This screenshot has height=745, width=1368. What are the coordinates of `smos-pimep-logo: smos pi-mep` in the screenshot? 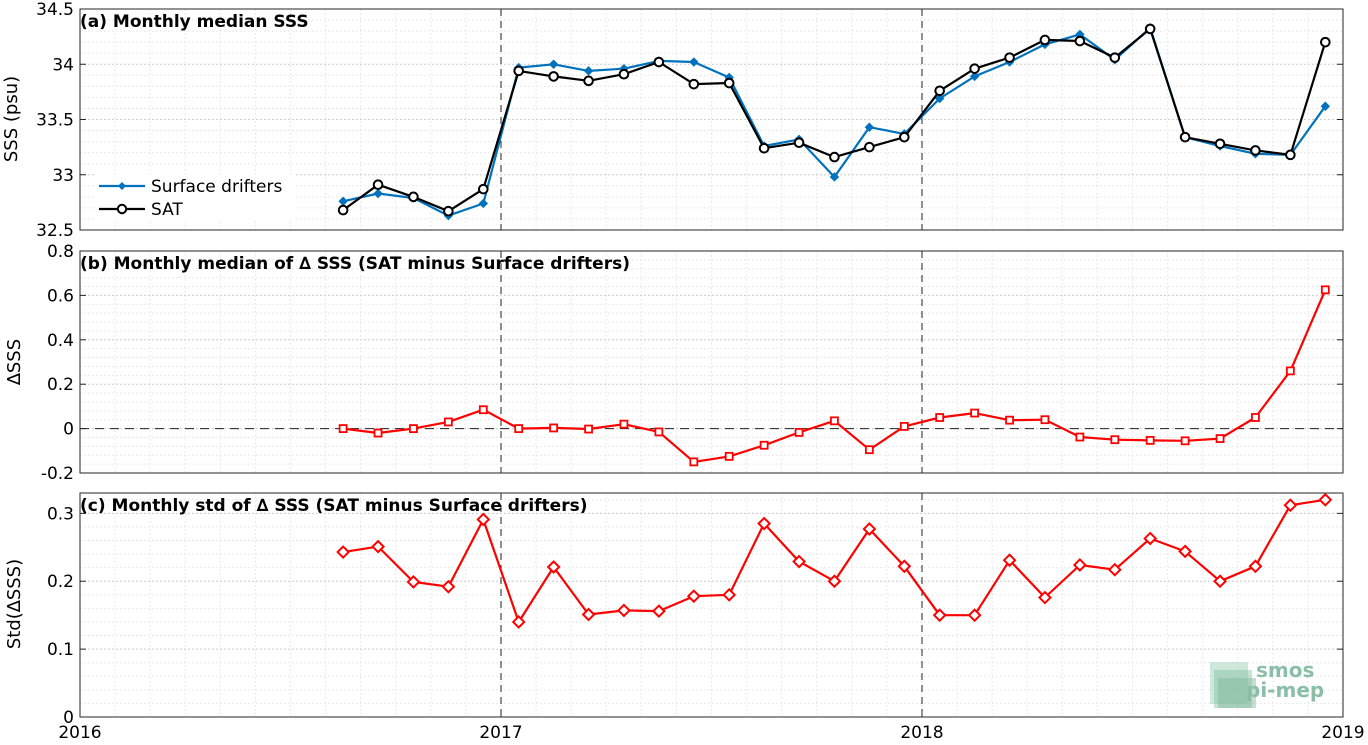 It's located at (1267, 683).